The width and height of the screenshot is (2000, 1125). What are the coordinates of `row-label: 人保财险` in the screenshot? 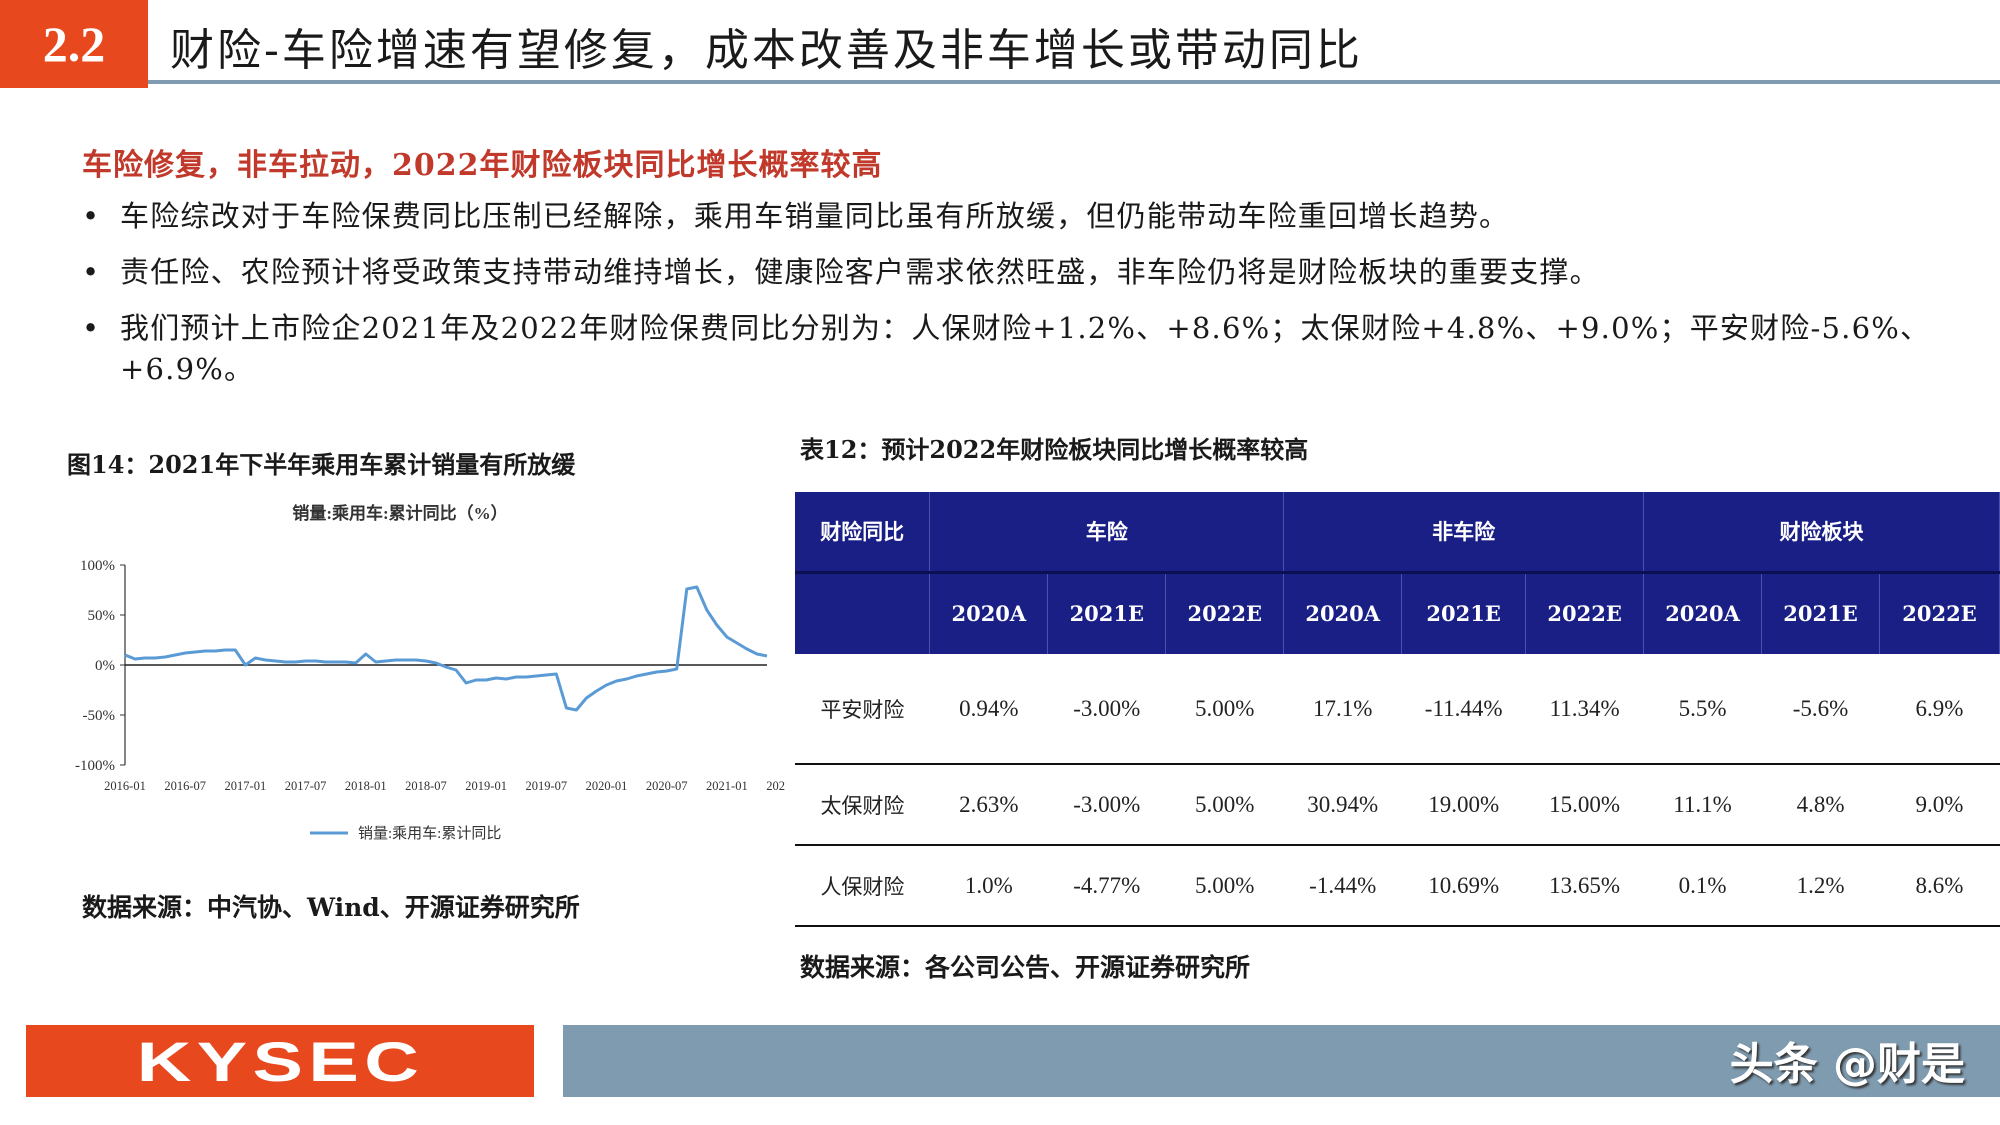 It's located at (862, 886).